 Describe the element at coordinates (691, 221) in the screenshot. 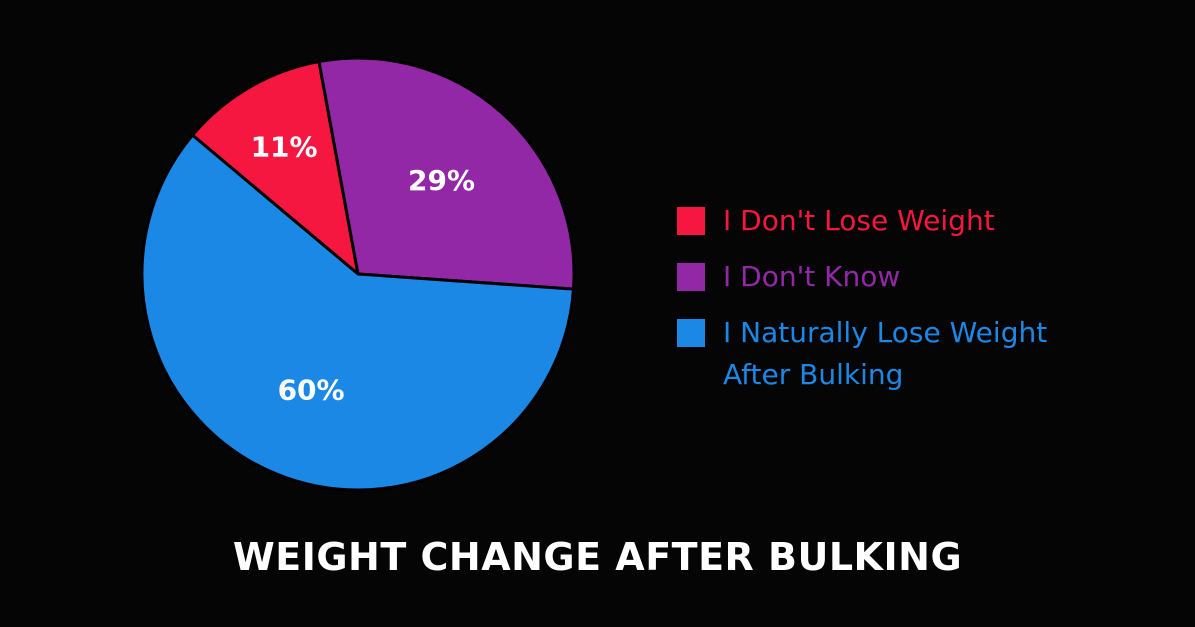

I see `legend-swatch-dont-lose-weight` at that location.